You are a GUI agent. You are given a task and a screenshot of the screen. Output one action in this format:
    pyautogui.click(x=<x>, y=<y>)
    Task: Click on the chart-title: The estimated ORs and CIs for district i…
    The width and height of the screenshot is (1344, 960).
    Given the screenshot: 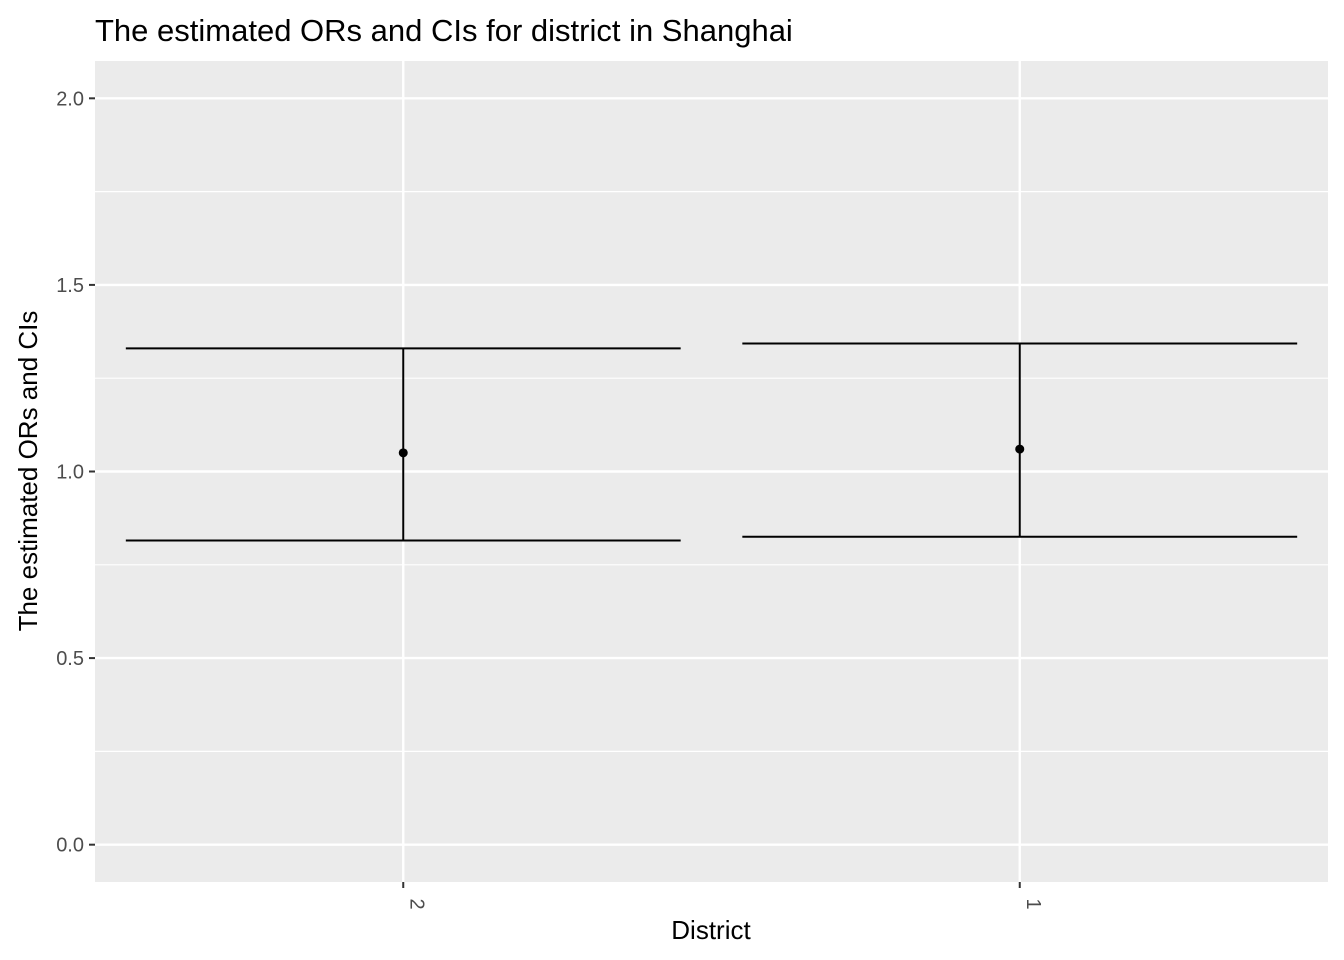 What is the action you would take?
    pyautogui.click(x=444, y=30)
    